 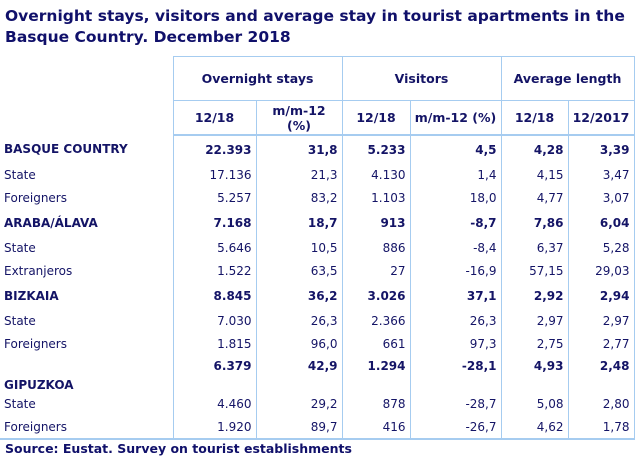 What do you see at coordinates (299, 403) in the screenshot?
I see `cell-value: 29,2` at bounding box center [299, 403].